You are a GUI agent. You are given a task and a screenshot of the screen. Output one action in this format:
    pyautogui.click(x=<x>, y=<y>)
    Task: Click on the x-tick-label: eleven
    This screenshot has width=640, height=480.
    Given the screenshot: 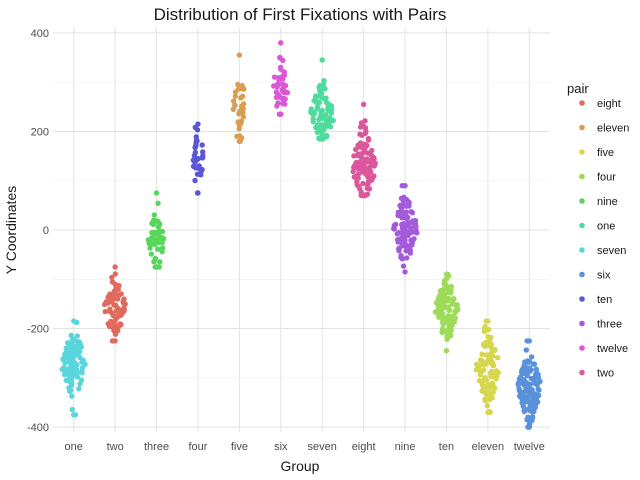 What is the action you would take?
    pyautogui.click(x=488, y=447)
    